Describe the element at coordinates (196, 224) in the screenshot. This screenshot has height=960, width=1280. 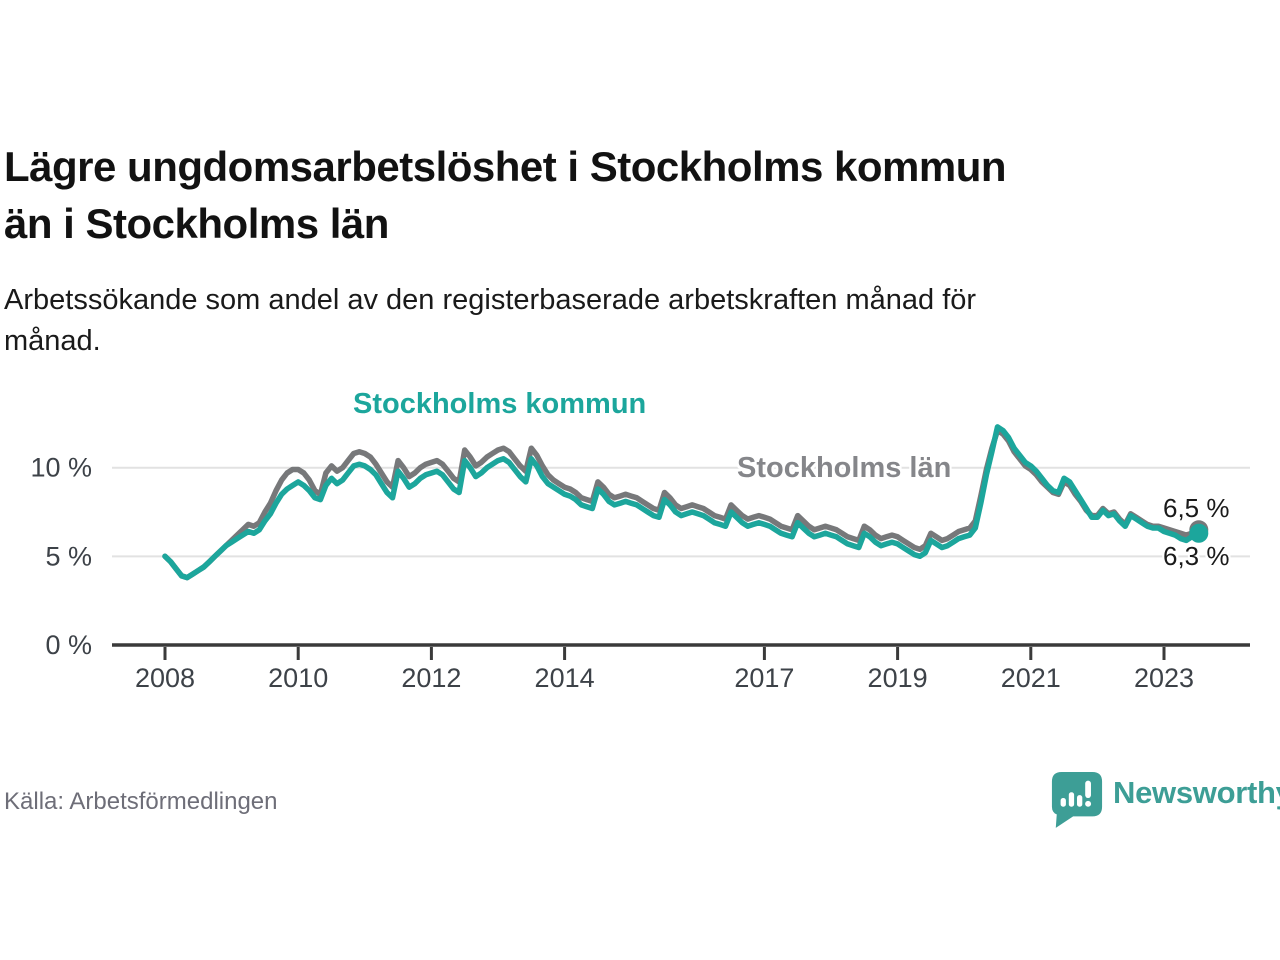
I see `chart-title-line2: än i Stockholms län` at that location.